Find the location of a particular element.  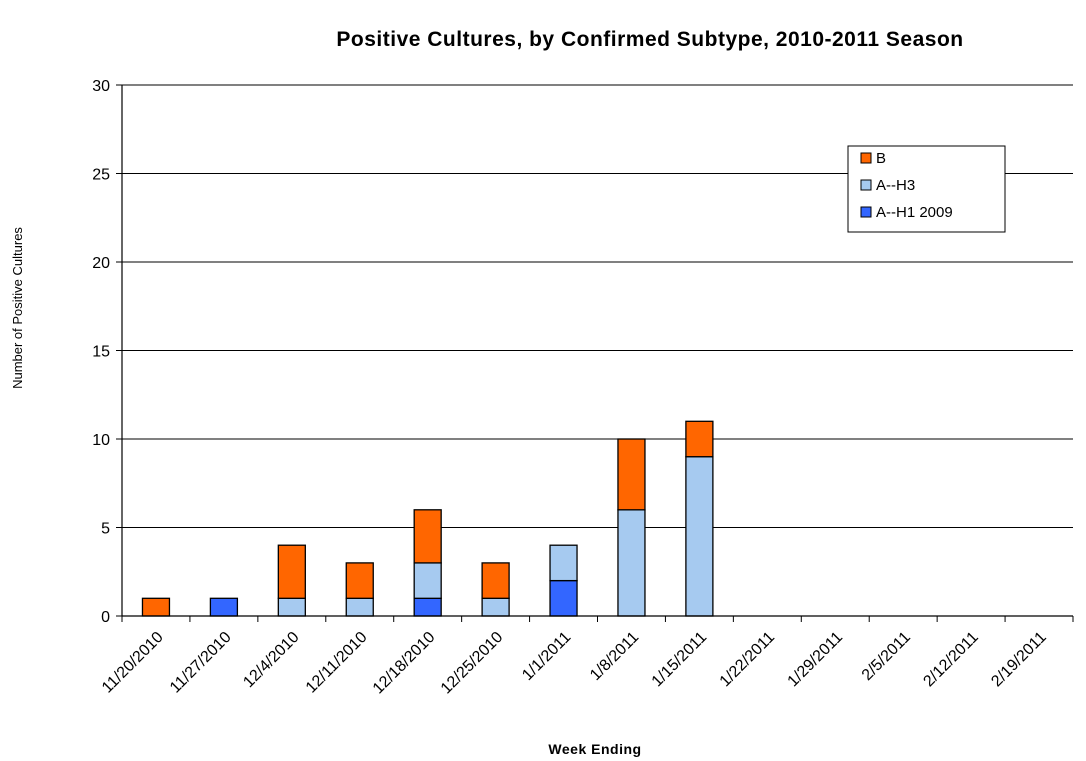

x-tick-label: 1/22/2011 is located at coordinates (748, 660).